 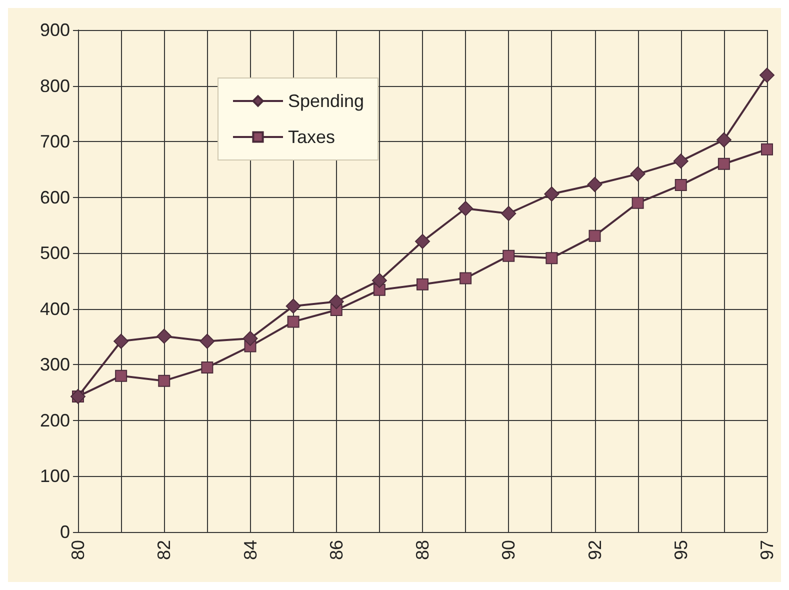 I want to click on x-tick-label: 95, so click(x=680, y=550).